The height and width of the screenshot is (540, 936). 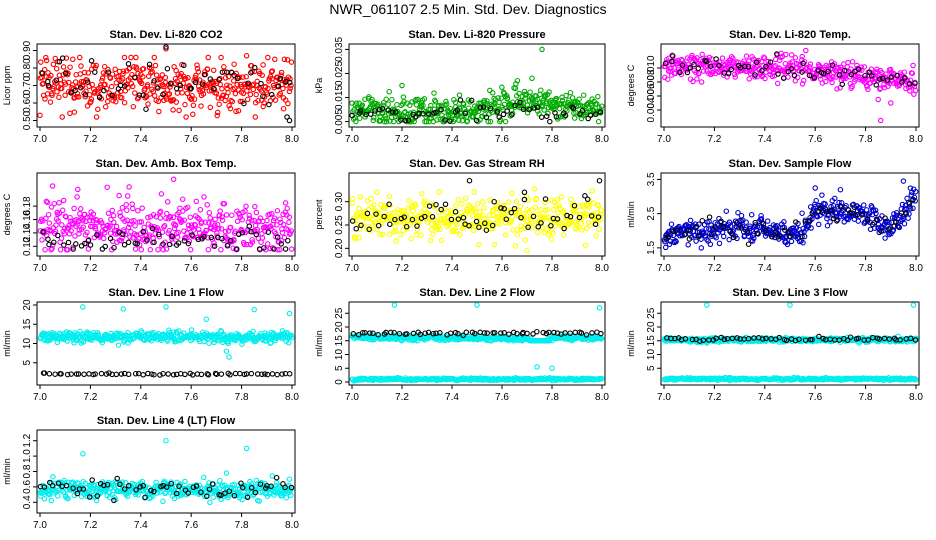 I want to click on y-tick-label: 0.25, so click(x=339, y=225).